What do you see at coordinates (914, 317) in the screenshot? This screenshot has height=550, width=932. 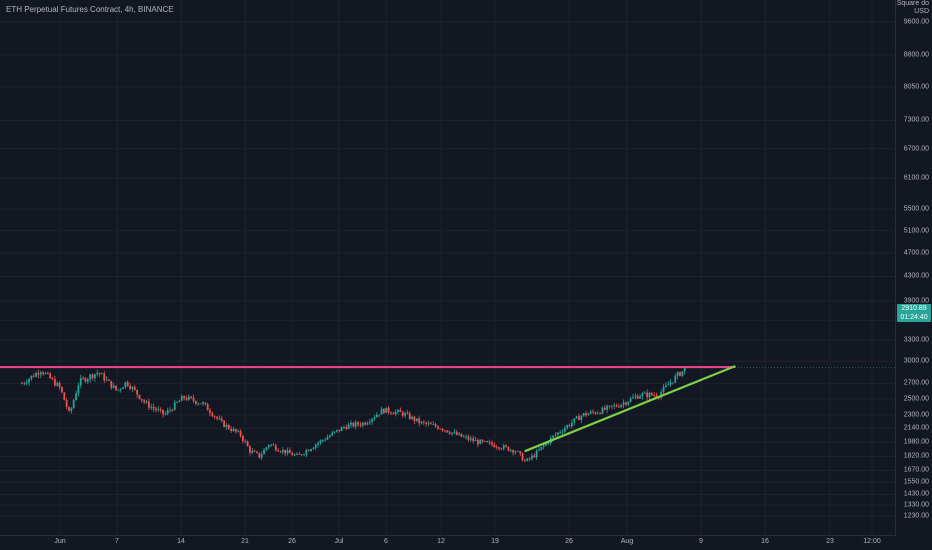 I see `bar-countdown: 01:24:40` at bounding box center [914, 317].